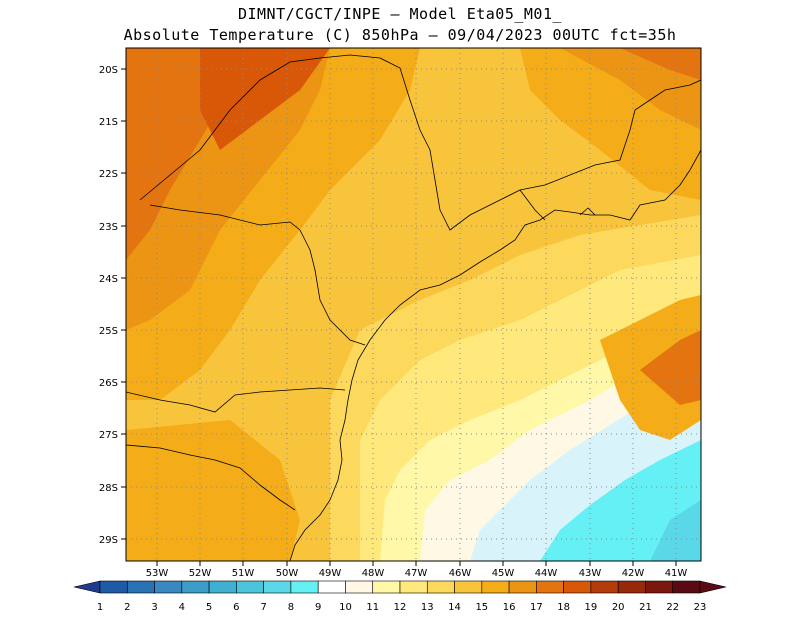 The height and width of the screenshot is (618, 800). What do you see at coordinates (454, 607) in the screenshot?
I see `colorbar-label: 14` at bounding box center [454, 607].